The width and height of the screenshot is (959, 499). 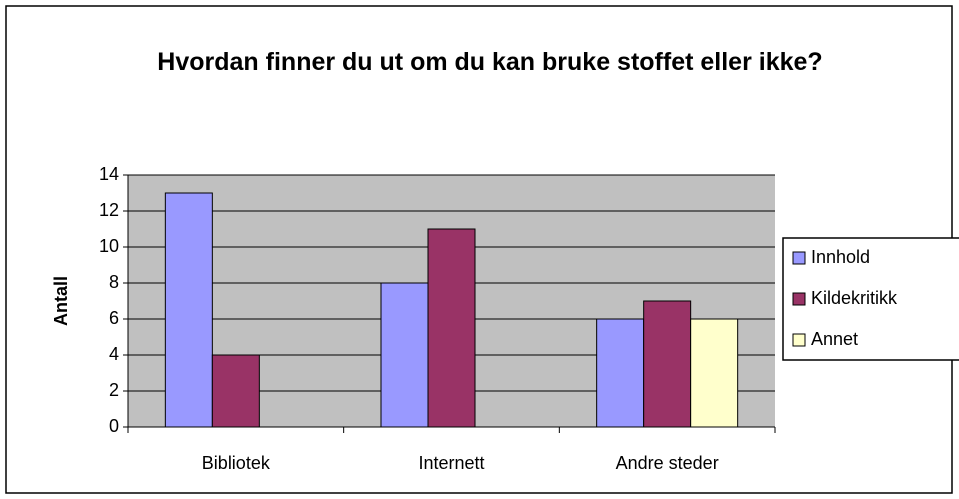 What do you see at coordinates (114, 390) in the screenshot?
I see `y-tick-label: 2` at bounding box center [114, 390].